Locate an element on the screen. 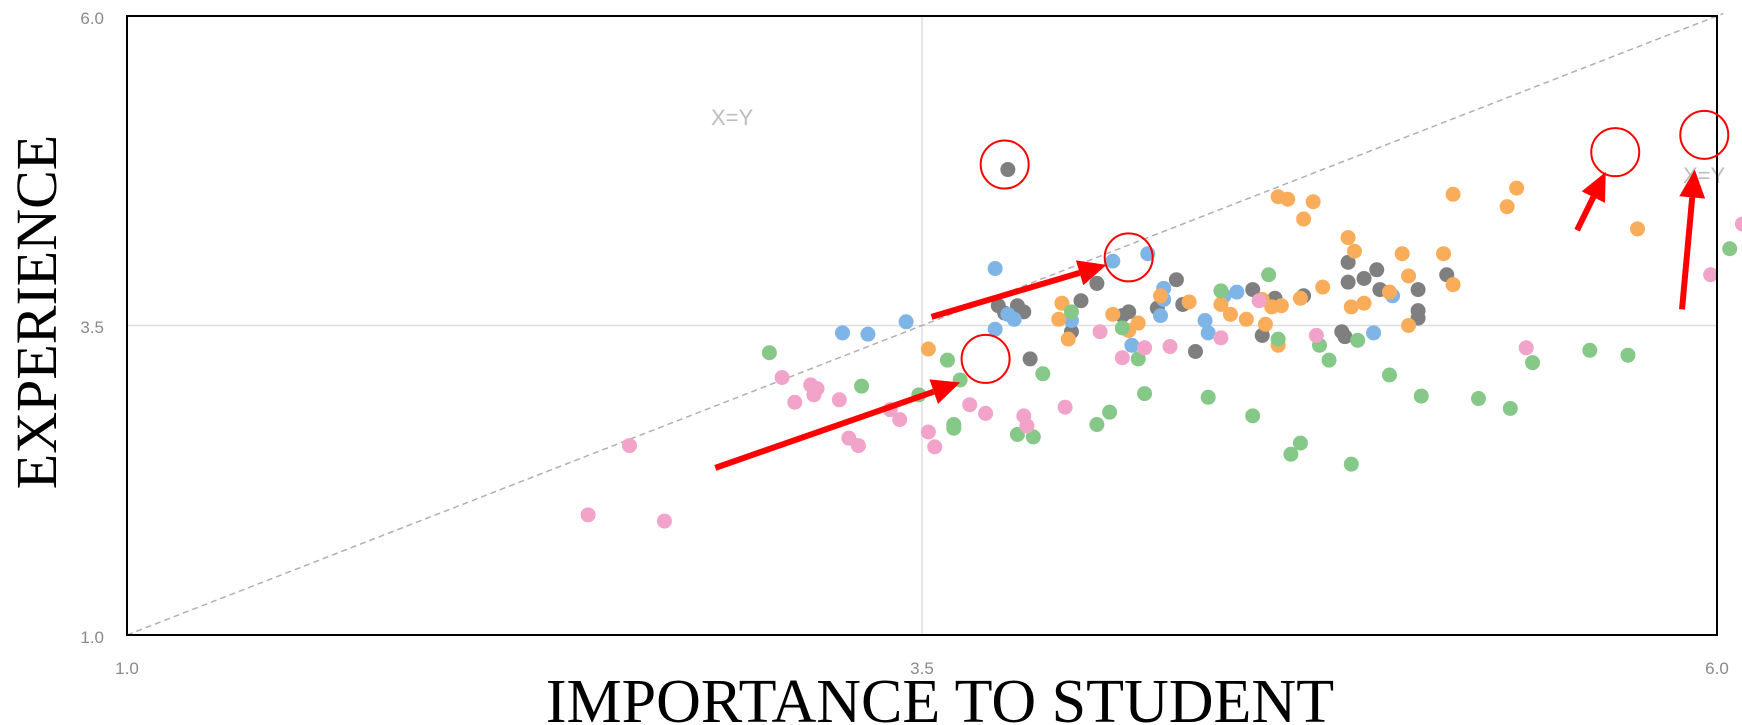 The image size is (1742, 725). y-tick-label: 3.5 is located at coordinates (92, 327).